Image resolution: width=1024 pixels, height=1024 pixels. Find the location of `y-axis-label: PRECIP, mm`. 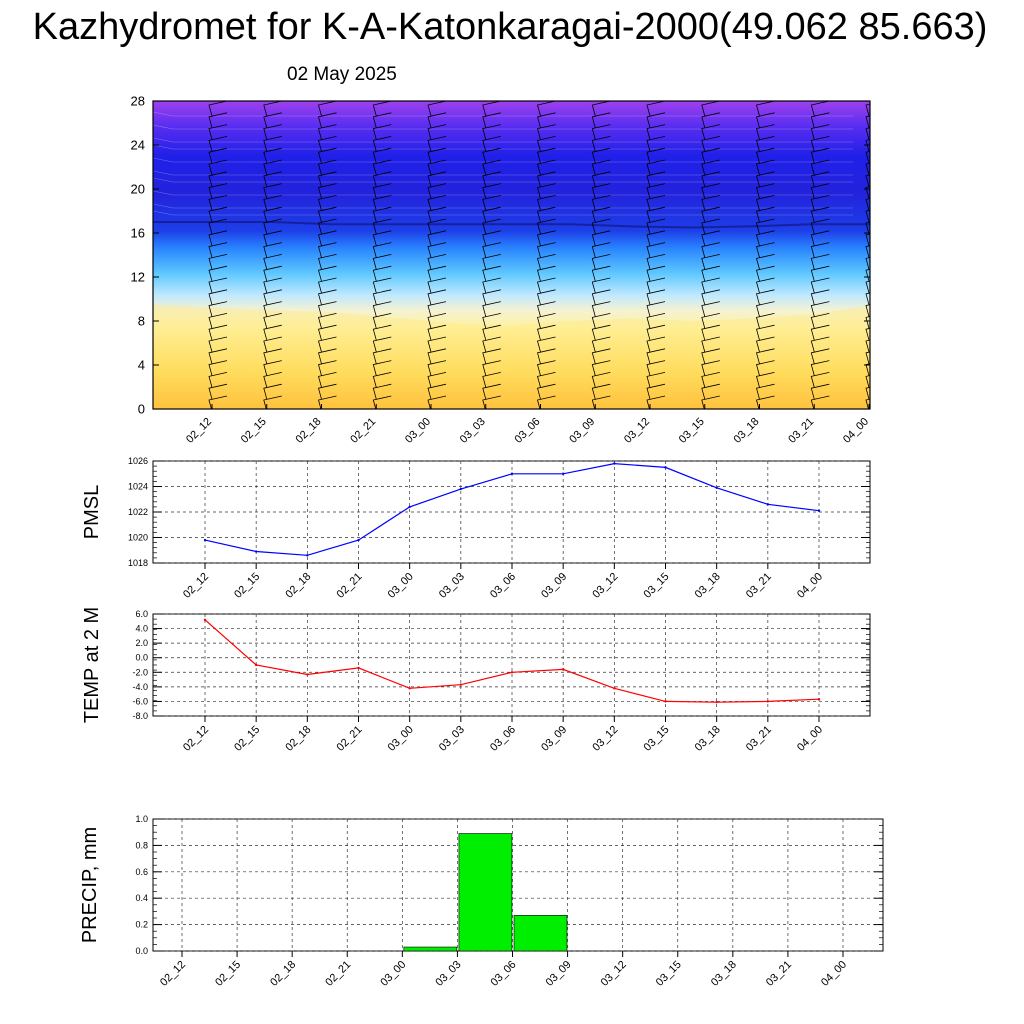

y-axis-label: PRECIP, mm is located at coordinates (90, 885).